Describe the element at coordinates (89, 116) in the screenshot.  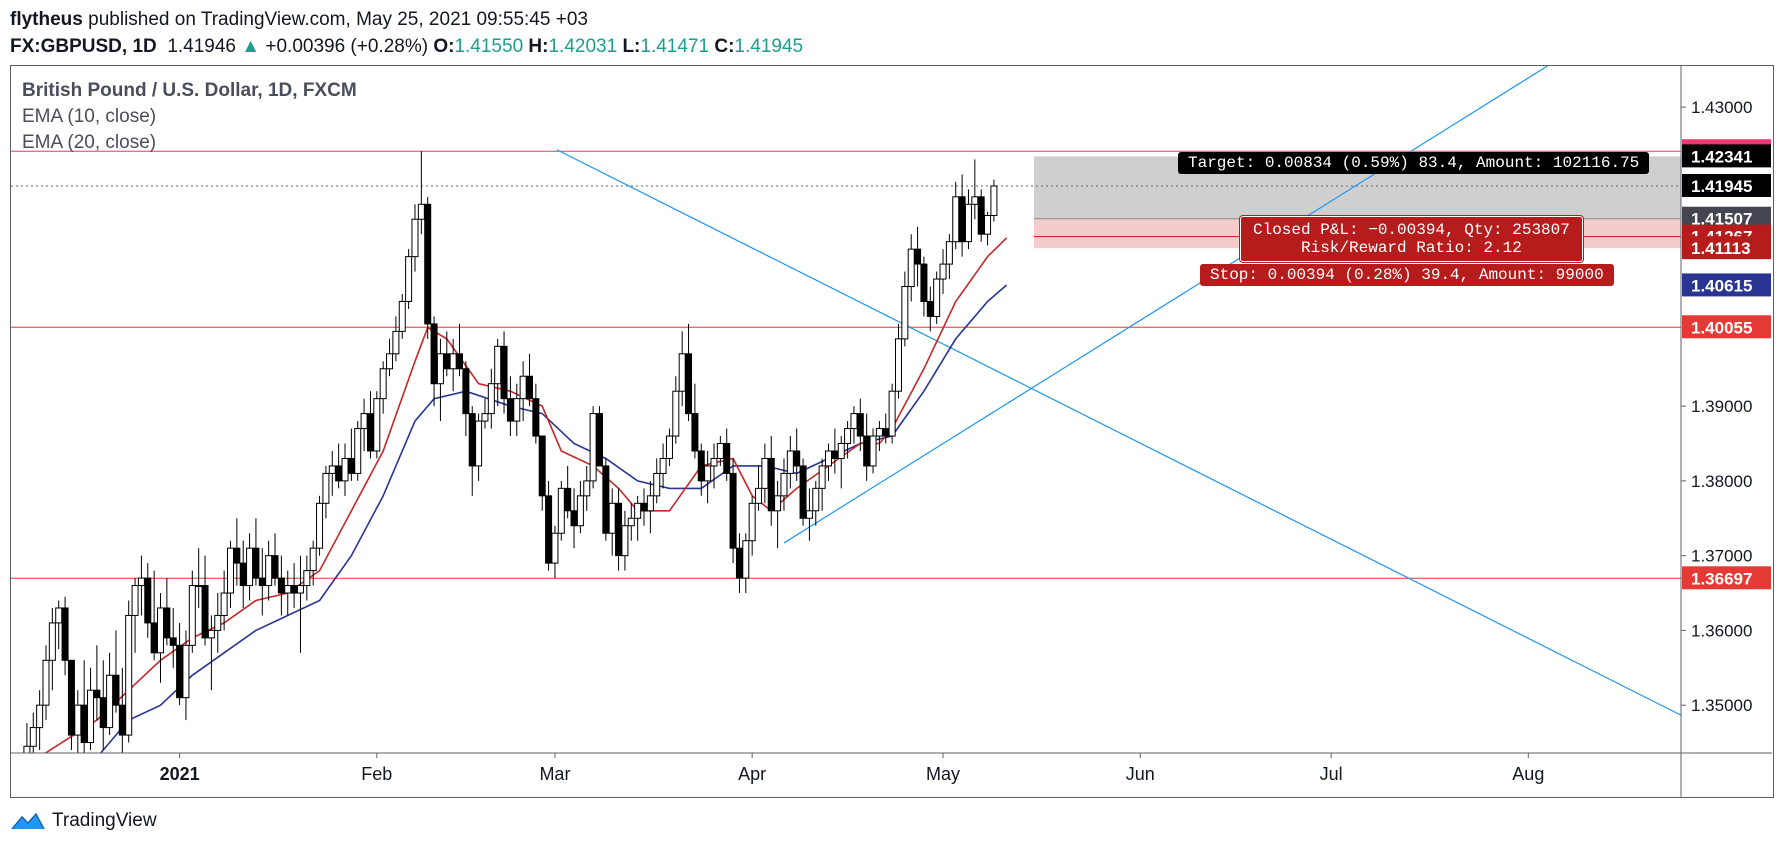
I see `legend-ema10: EMA (10, close)` at that location.